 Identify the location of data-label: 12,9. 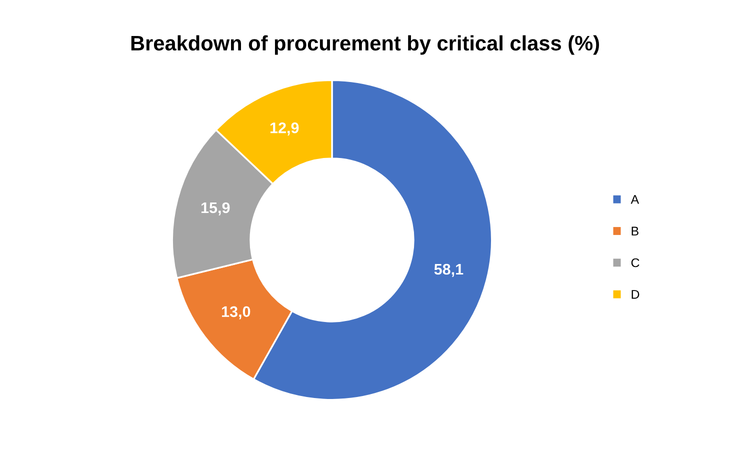
(284, 129).